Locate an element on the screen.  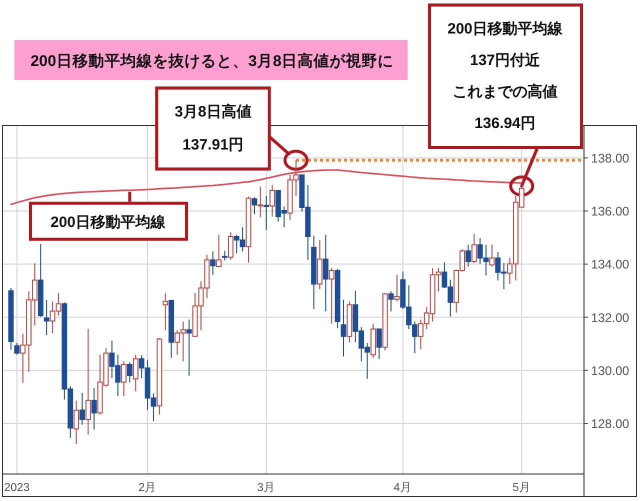
y-tick-label: 128.00 is located at coordinates (610, 424).